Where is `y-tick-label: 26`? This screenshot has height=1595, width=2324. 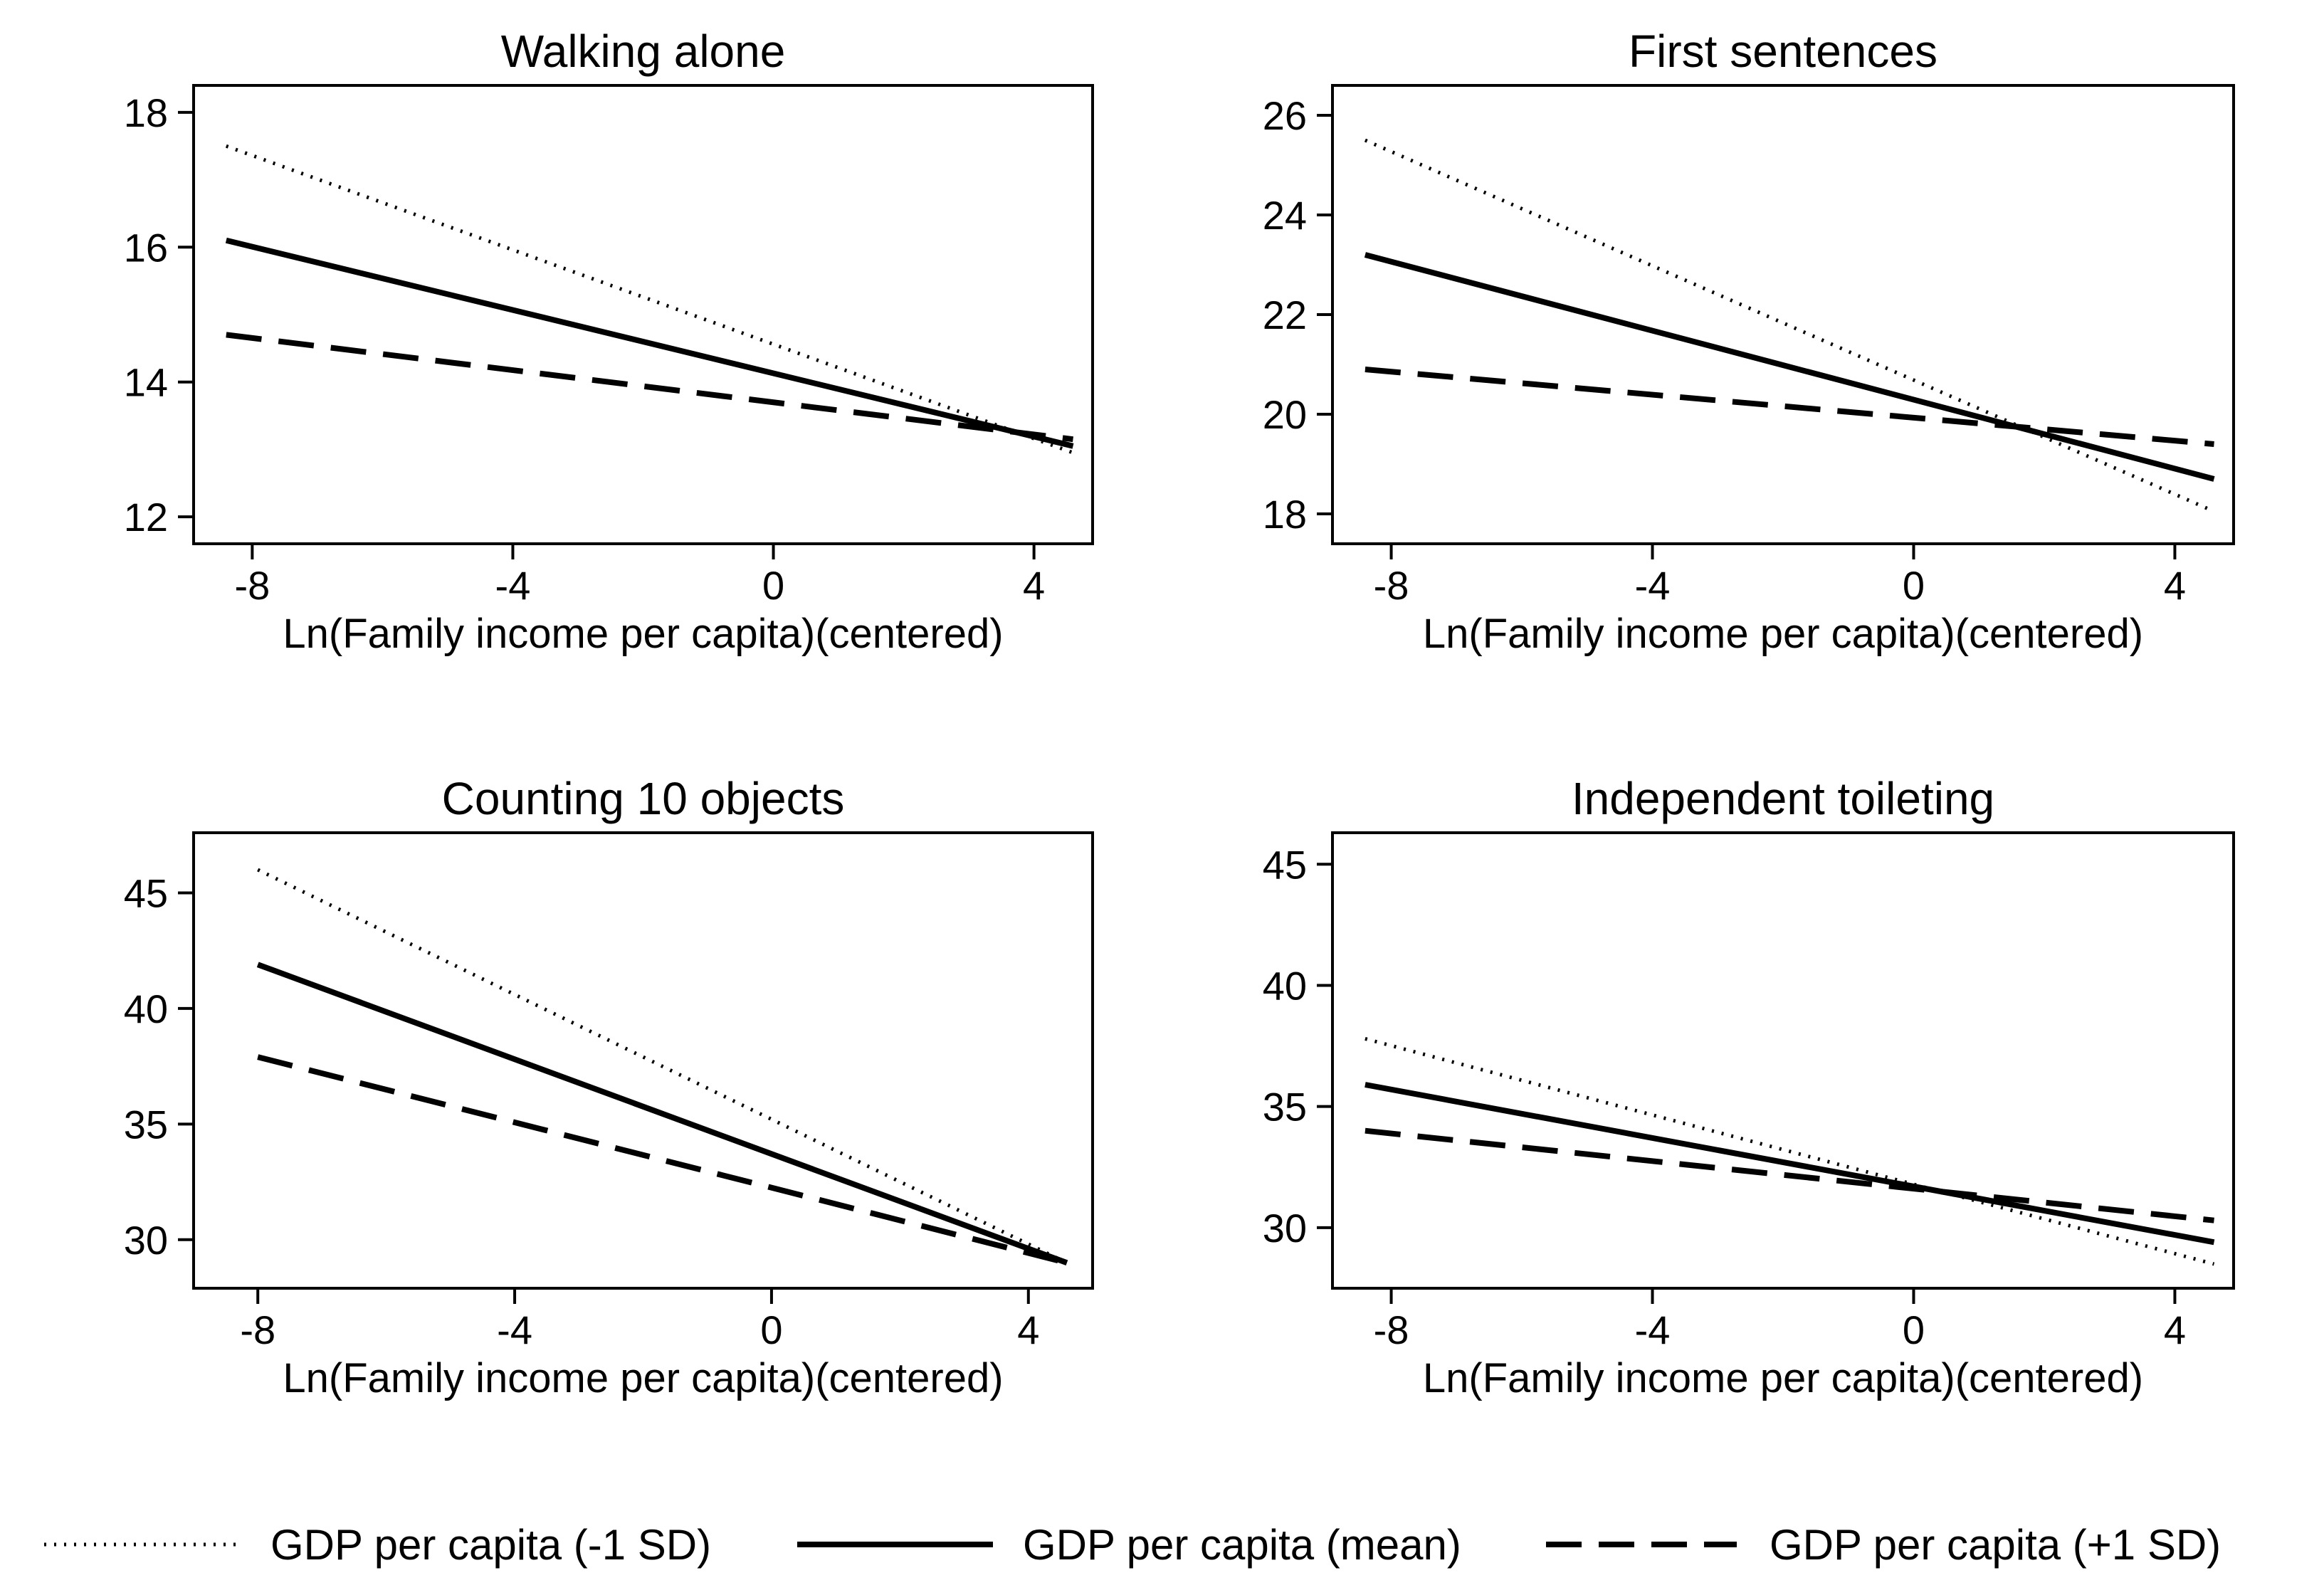 y-tick-label: 26 is located at coordinates (1285, 115).